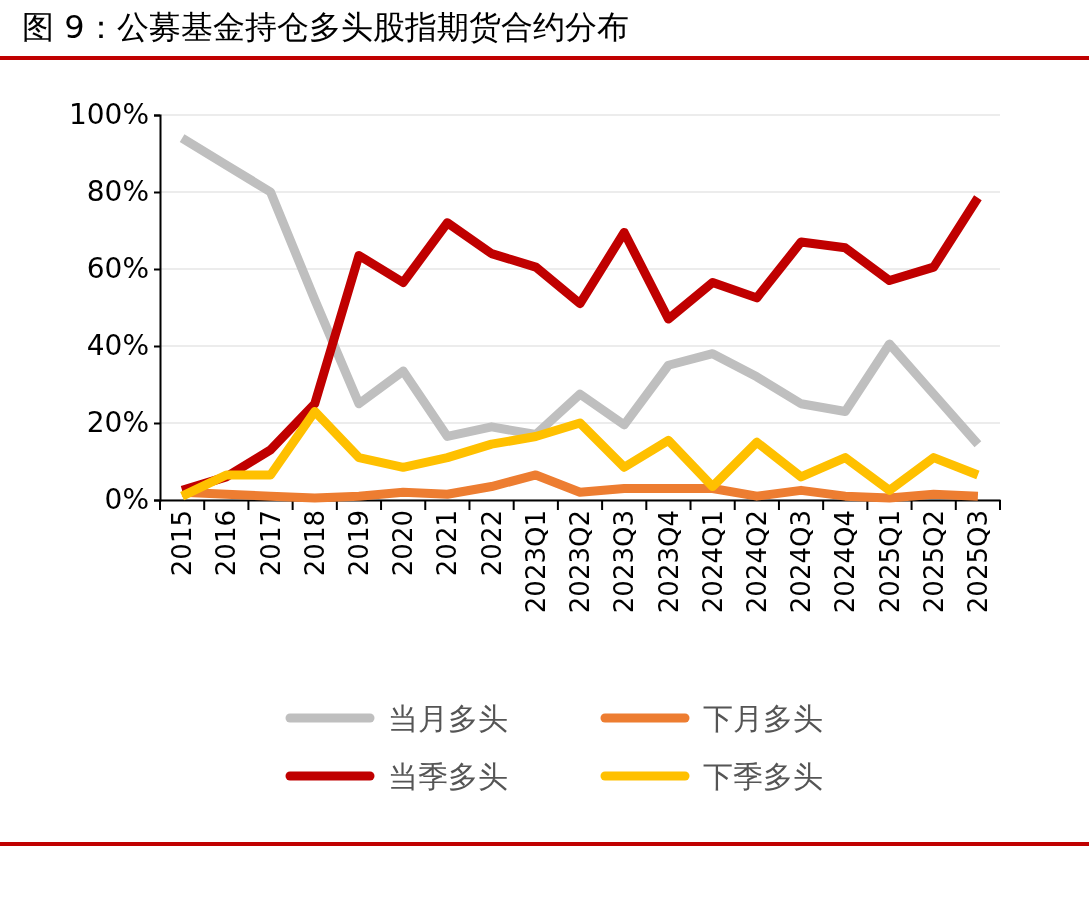 The width and height of the screenshot is (1089, 914). I want to click on y-tick-label: 0%, so click(126, 500).